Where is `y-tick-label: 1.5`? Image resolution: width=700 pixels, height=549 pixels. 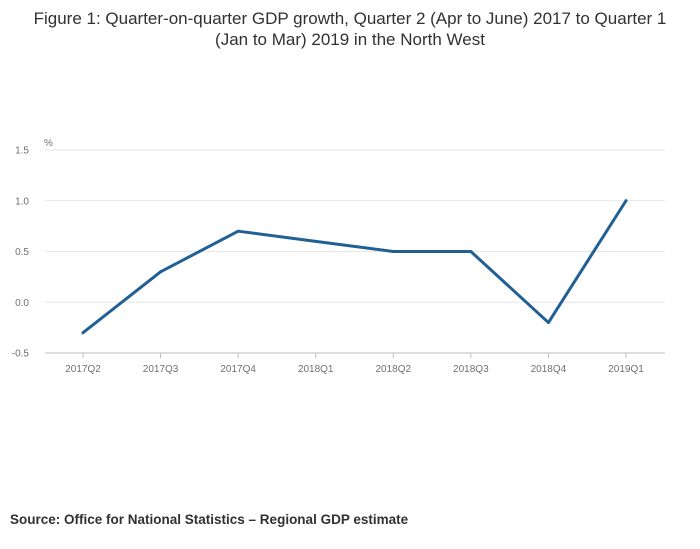
y-tick-label: 1.5 is located at coordinates (22, 151).